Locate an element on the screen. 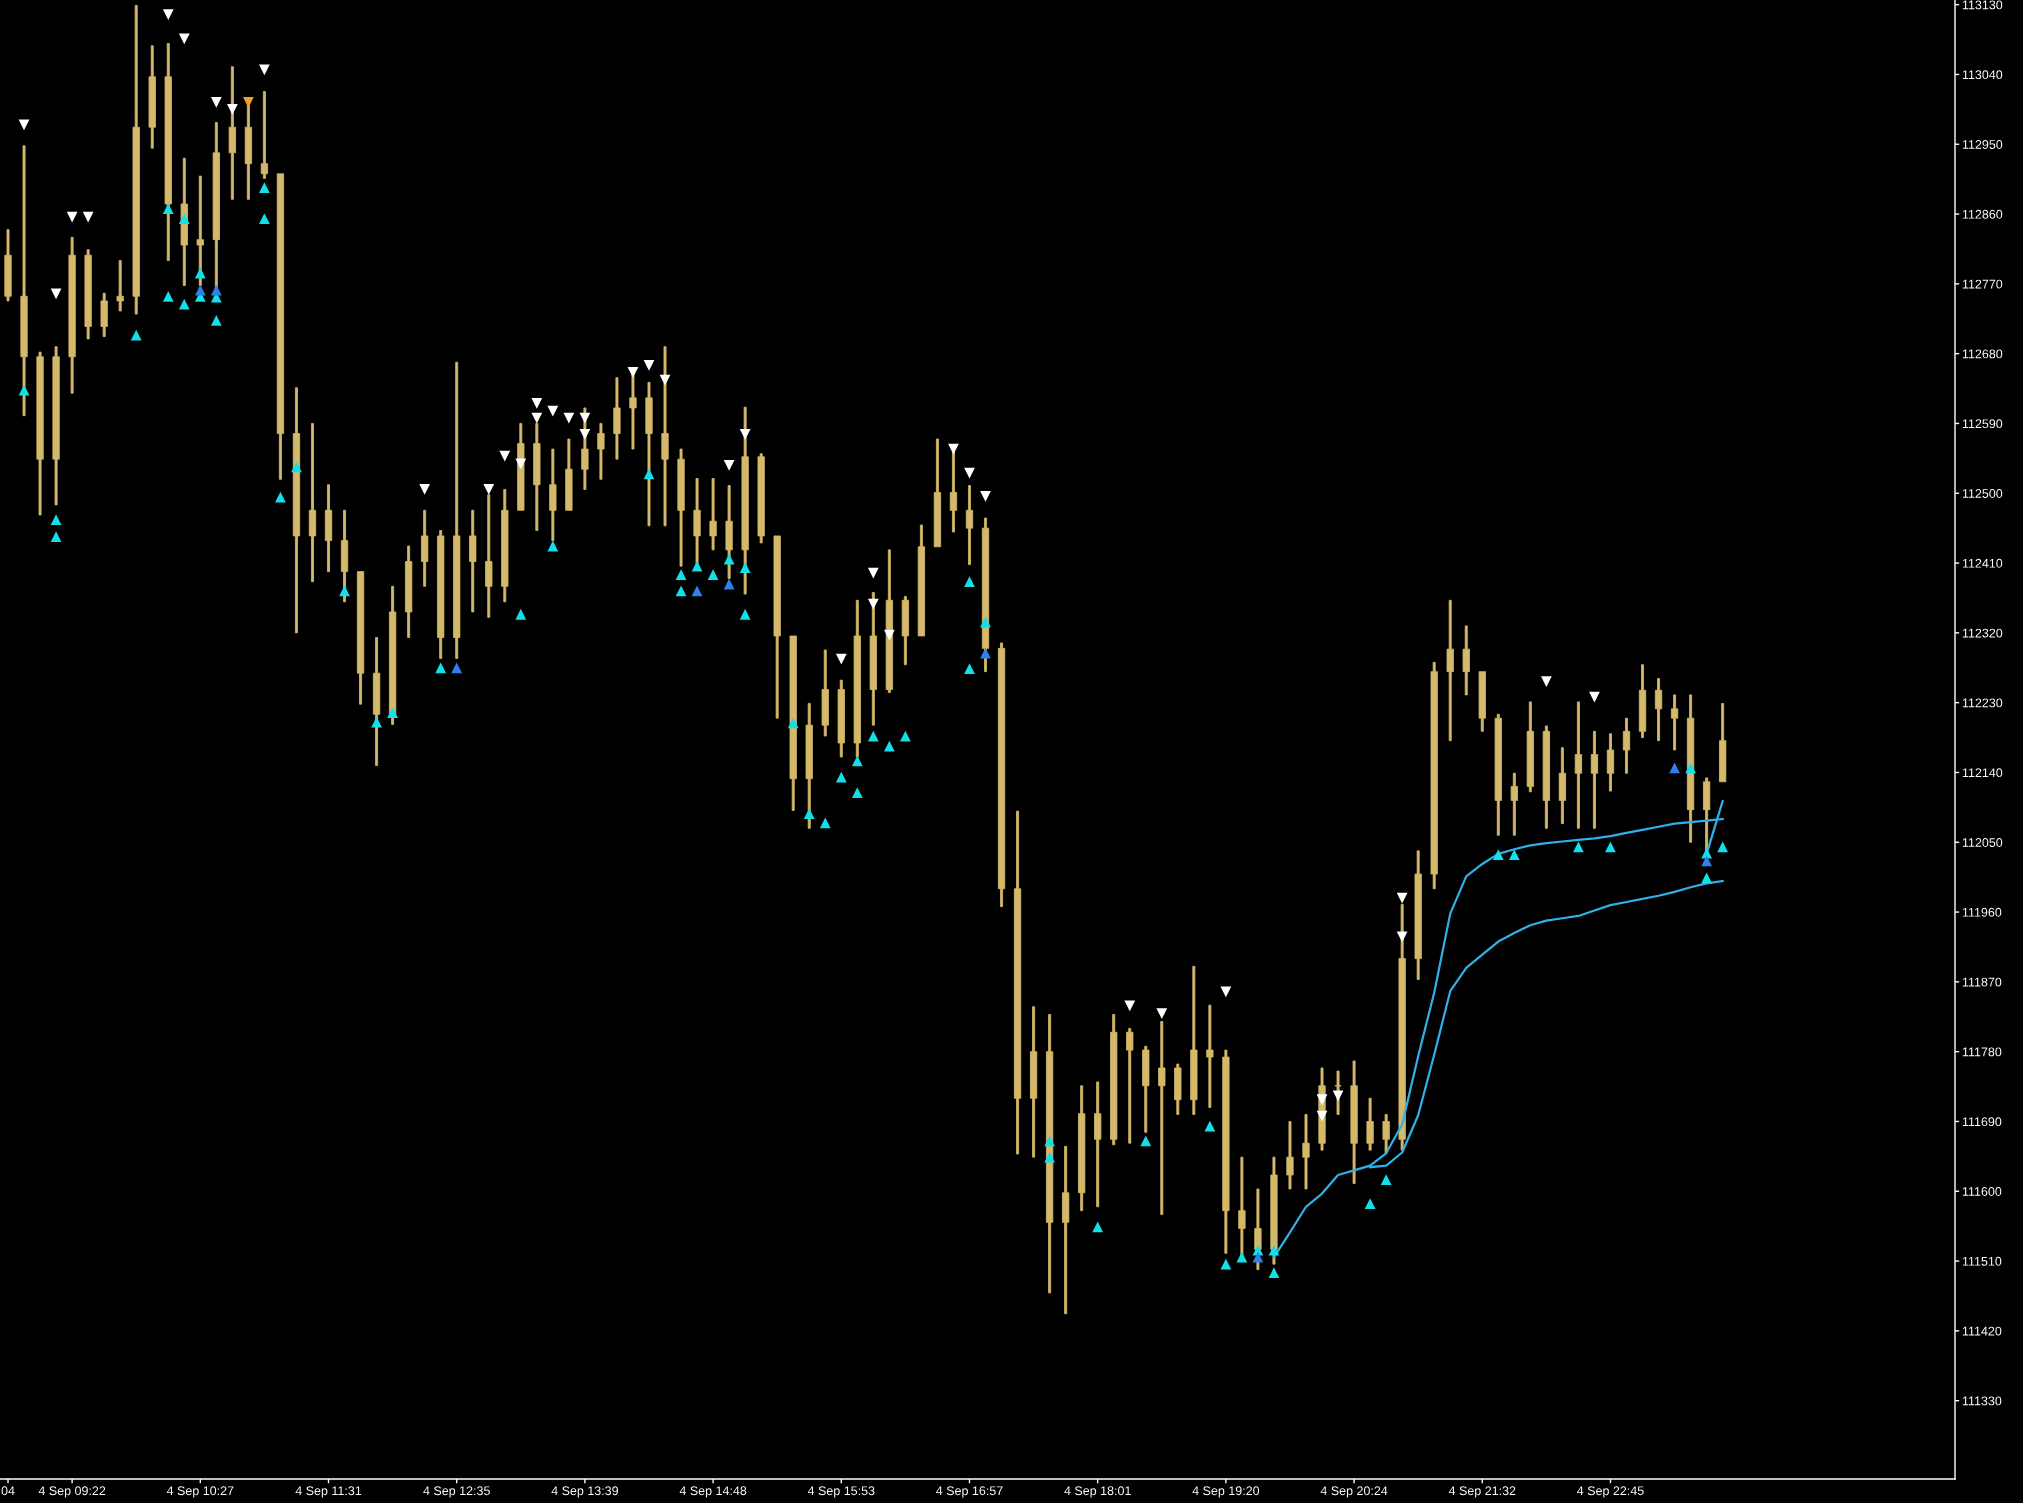 This screenshot has width=2023, height=1503. x-tick-label: 4 Sep 19:20 is located at coordinates (1226, 1492).